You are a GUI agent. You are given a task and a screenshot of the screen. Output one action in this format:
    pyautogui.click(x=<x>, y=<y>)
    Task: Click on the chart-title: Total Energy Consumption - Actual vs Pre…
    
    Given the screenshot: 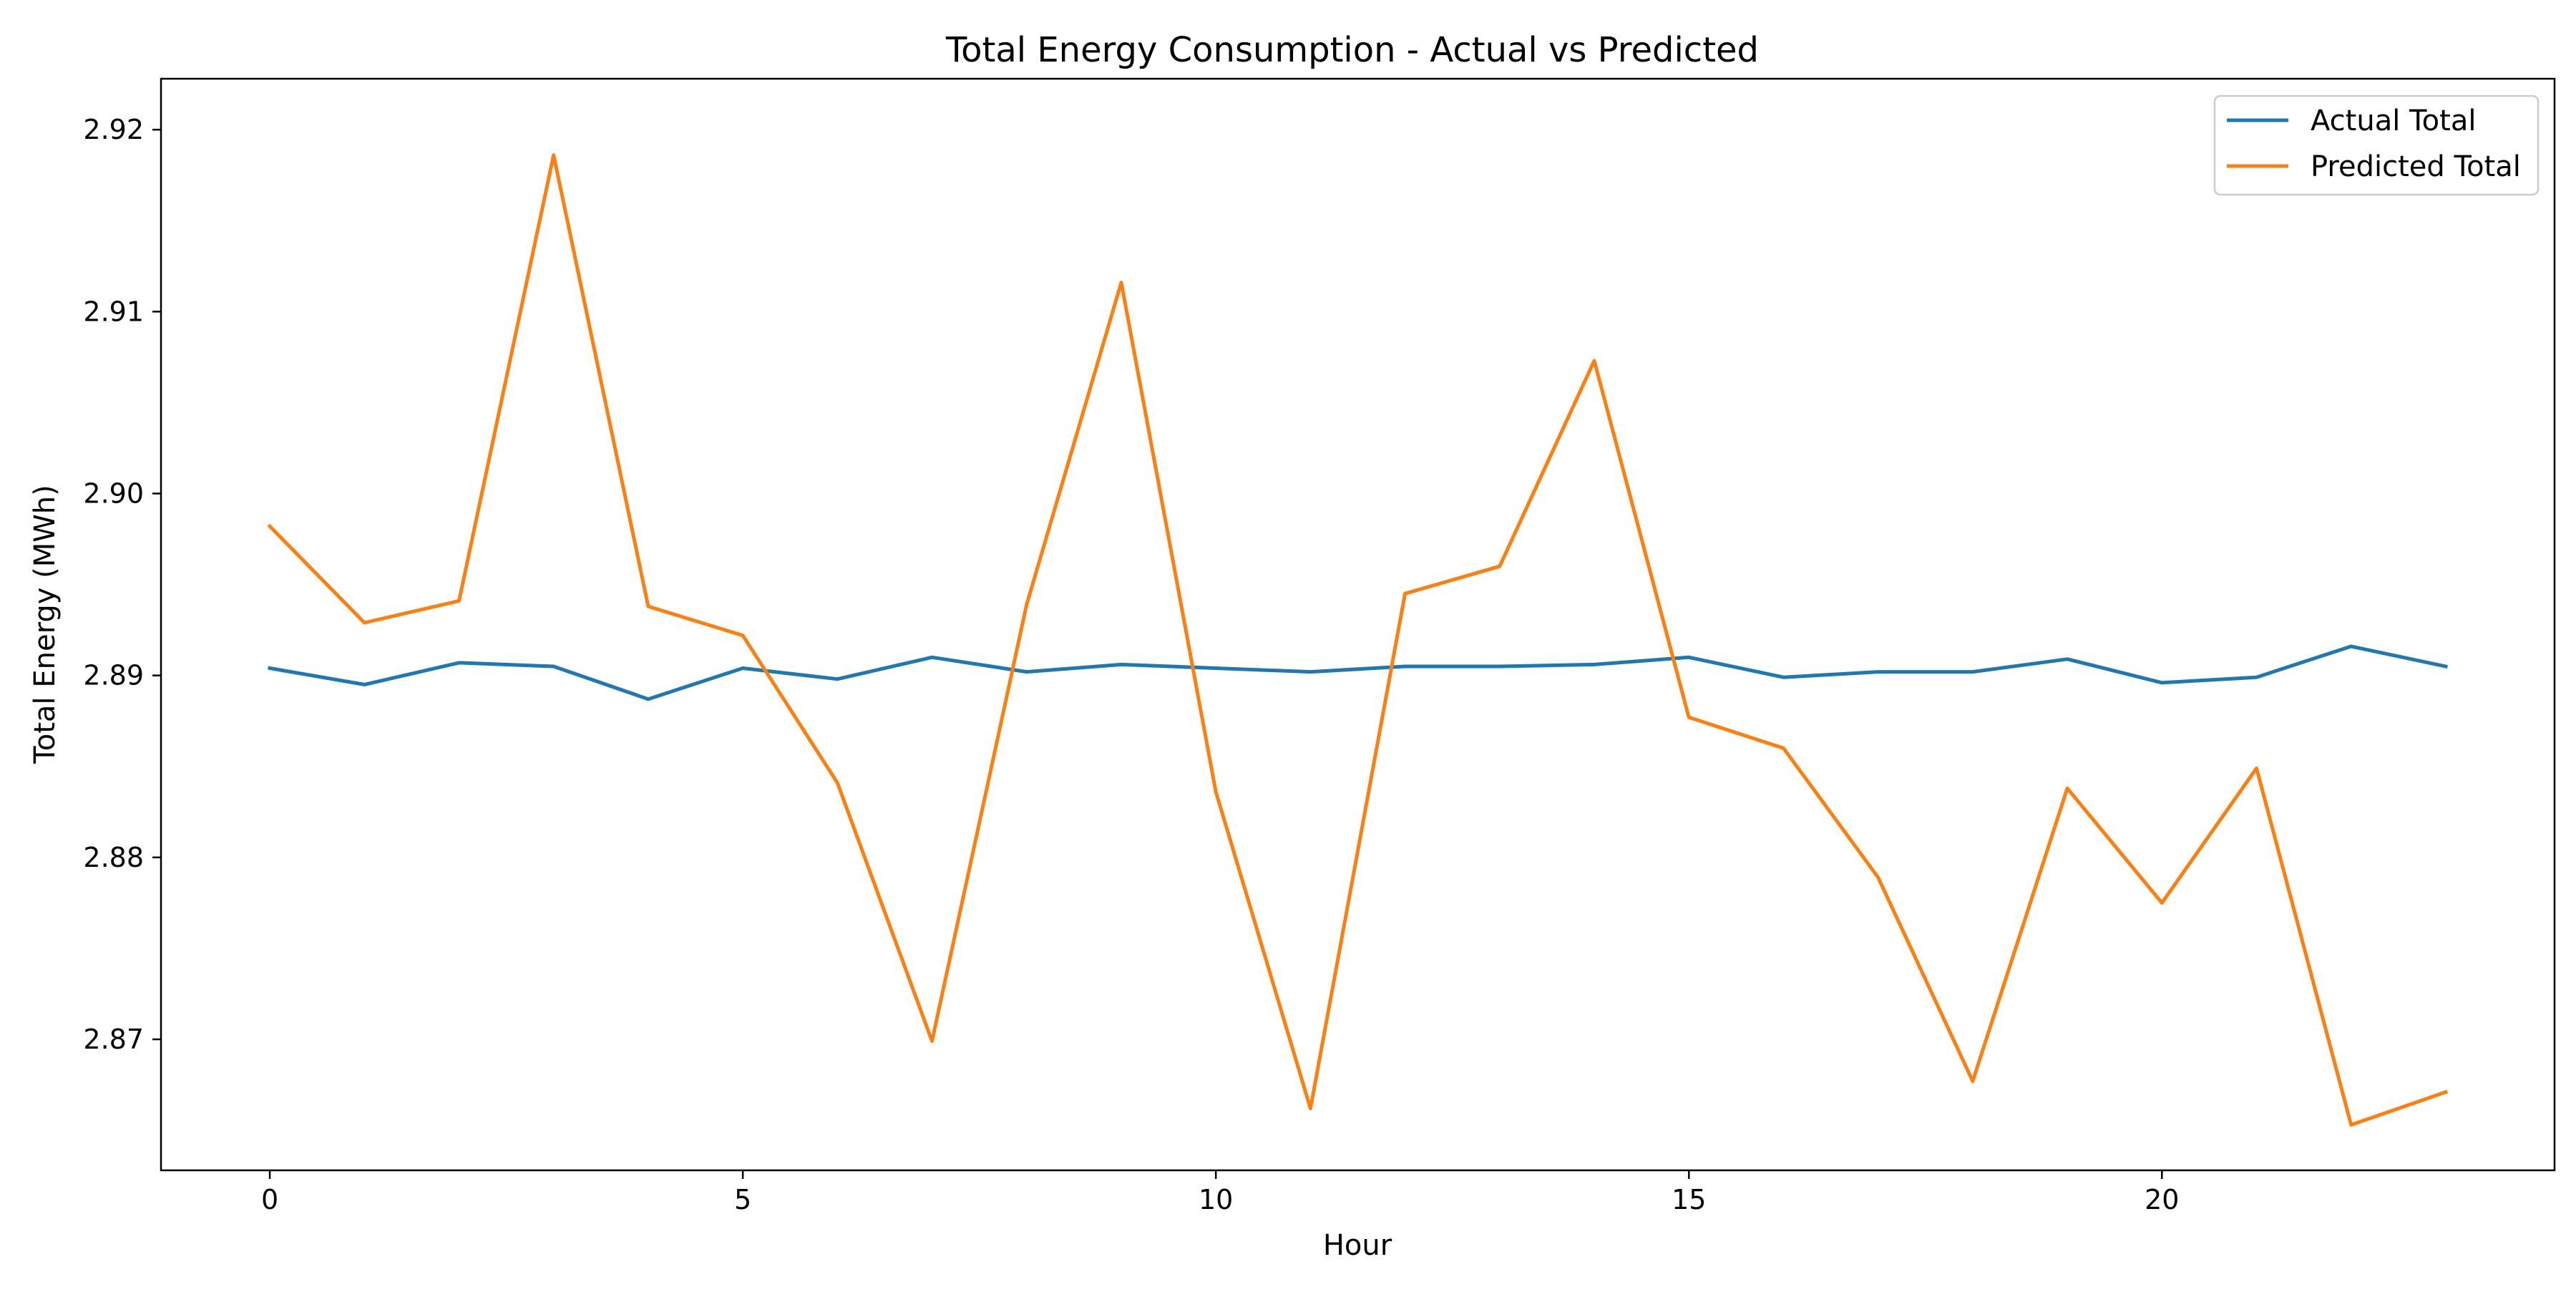 What is the action you would take?
    pyautogui.click(x=1352, y=50)
    